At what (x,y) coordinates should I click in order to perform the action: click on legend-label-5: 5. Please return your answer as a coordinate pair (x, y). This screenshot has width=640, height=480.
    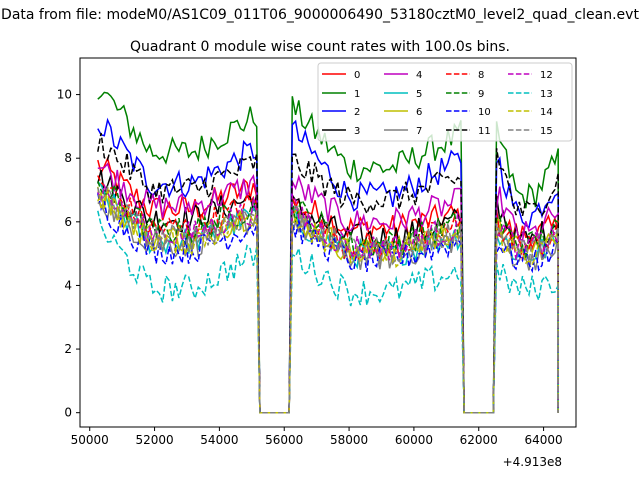
    Looking at the image, I should click on (419, 94).